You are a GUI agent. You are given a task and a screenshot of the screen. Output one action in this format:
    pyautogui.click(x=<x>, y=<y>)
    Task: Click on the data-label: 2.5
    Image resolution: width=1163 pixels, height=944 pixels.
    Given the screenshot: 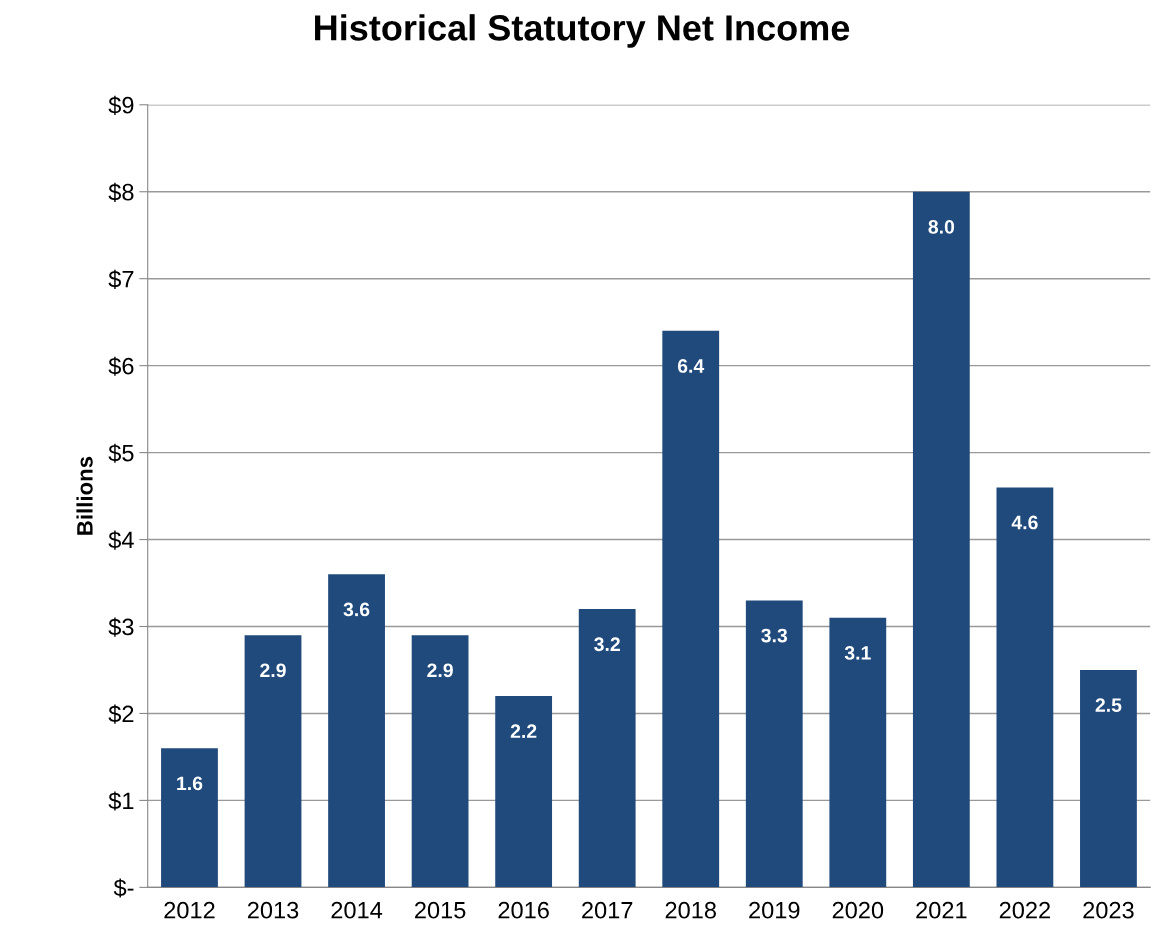 What is the action you would take?
    pyautogui.click(x=1108, y=705)
    